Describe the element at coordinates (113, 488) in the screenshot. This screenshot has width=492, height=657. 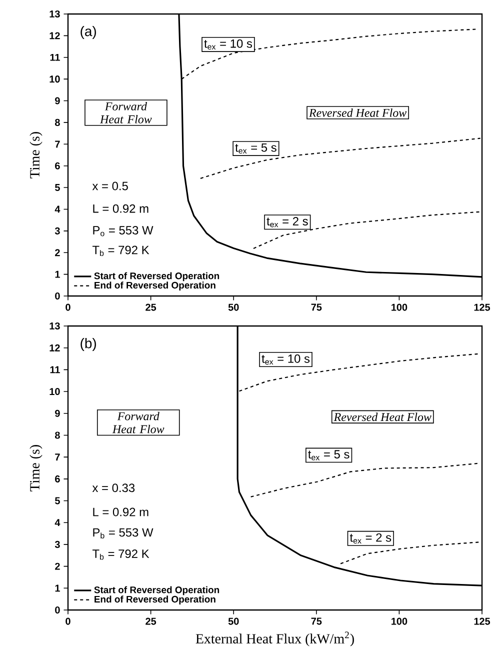
I see `annotation: x = 0.33` at that location.